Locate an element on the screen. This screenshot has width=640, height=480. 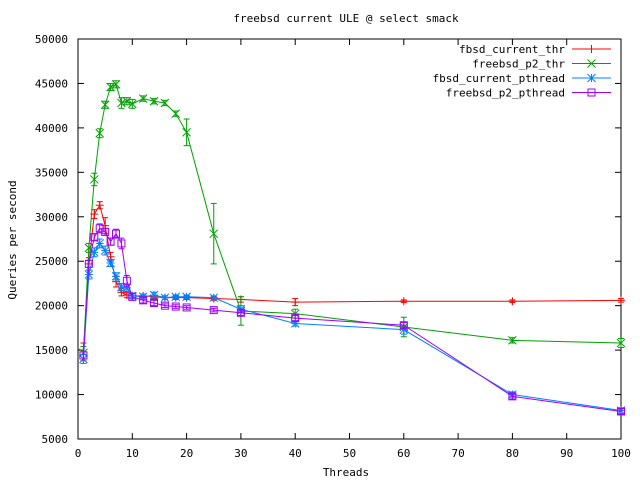
x-tick-label: 80 is located at coordinates (512, 453).